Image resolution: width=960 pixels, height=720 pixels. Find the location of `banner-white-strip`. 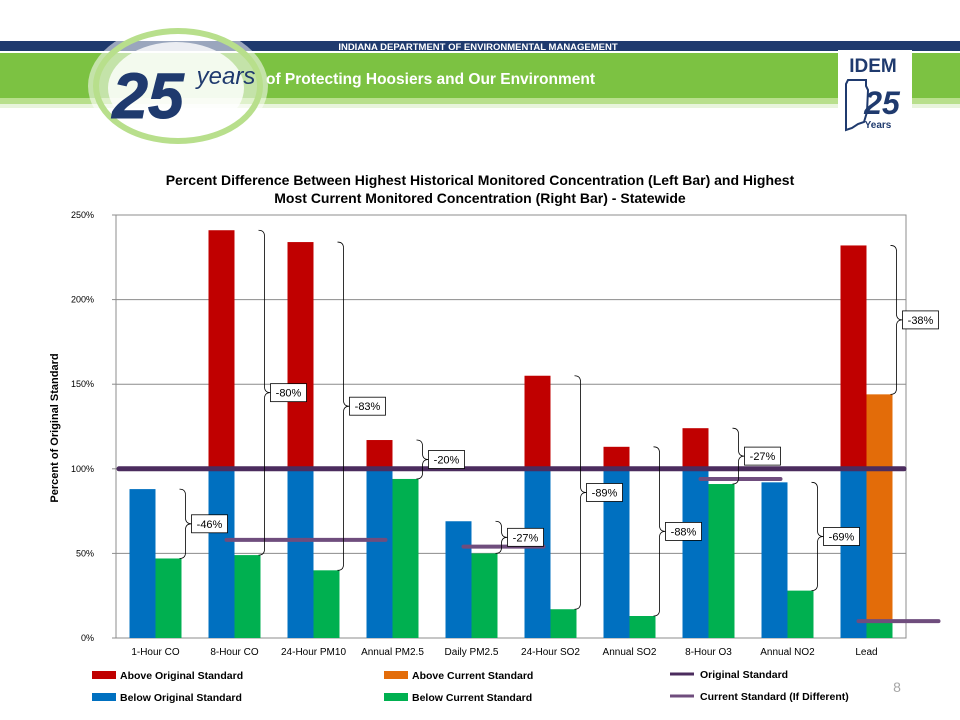

banner-white-strip is located at coordinates (480, 106).